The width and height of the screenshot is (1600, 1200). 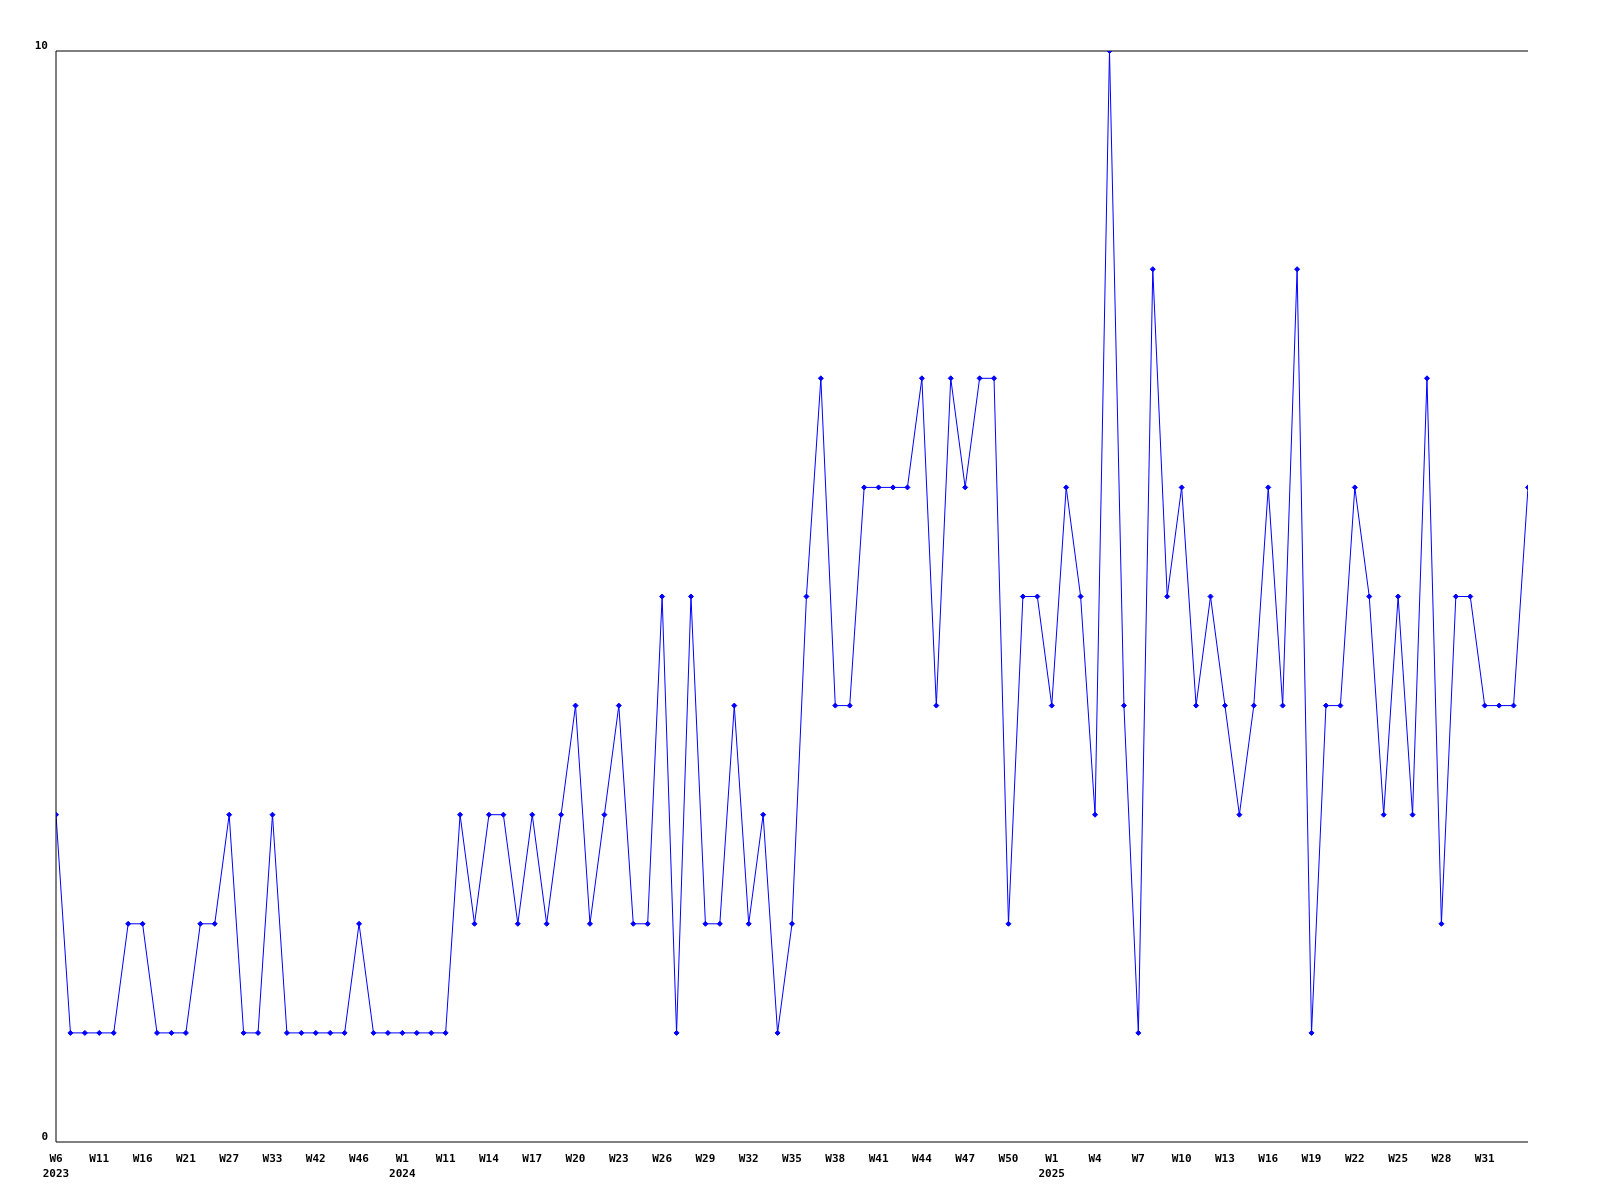 What do you see at coordinates (532, 1158) in the screenshot?
I see `x-tick-label: W17` at bounding box center [532, 1158].